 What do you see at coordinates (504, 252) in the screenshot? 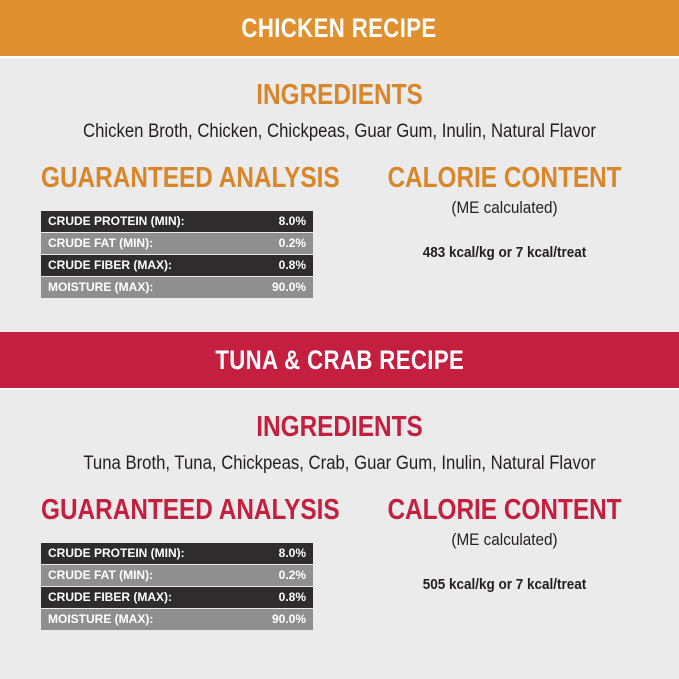
I see `calorie-value-chicken: 483 kcal/kg or 7 kcal/treat` at bounding box center [504, 252].